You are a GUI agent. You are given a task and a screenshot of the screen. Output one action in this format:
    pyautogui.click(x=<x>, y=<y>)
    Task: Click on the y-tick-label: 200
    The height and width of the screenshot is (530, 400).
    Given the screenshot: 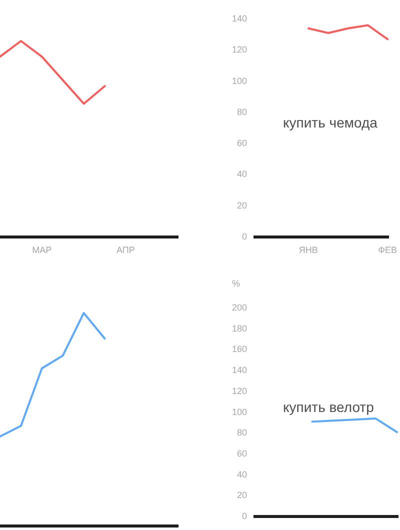 What is the action you would take?
    pyautogui.click(x=239, y=307)
    